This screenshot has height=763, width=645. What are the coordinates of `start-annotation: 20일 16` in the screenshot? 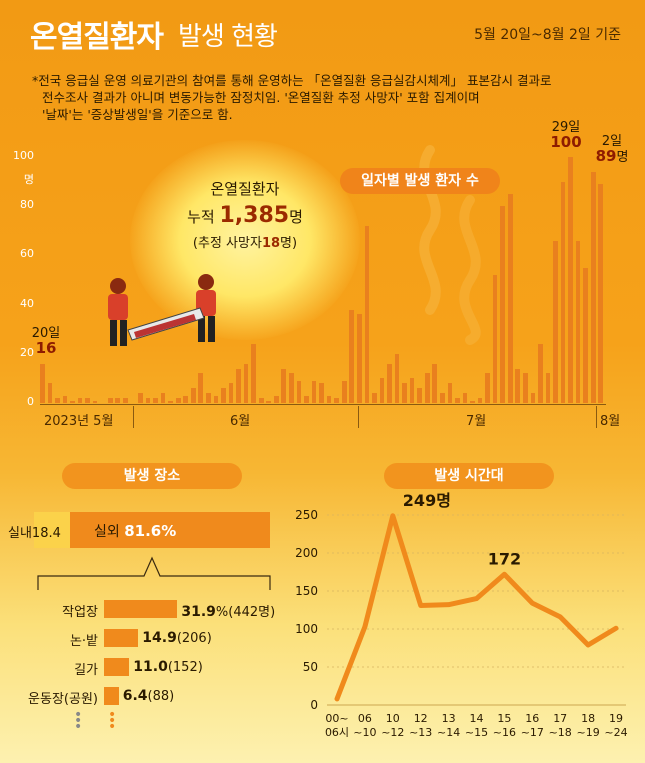 It's located at (46, 341).